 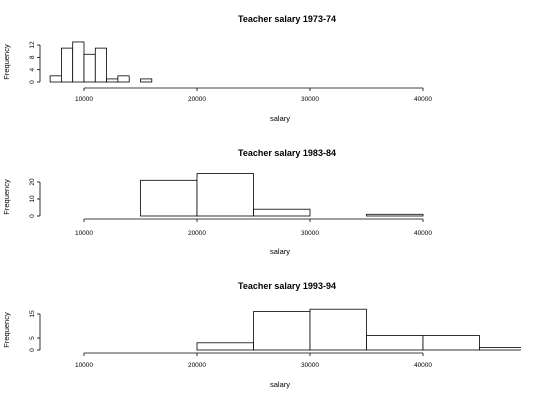 What do you see at coordinates (287, 153) in the screenshot?
I see `chart-title: Teacher salary 1983-84` at bounding box center [287, 153].